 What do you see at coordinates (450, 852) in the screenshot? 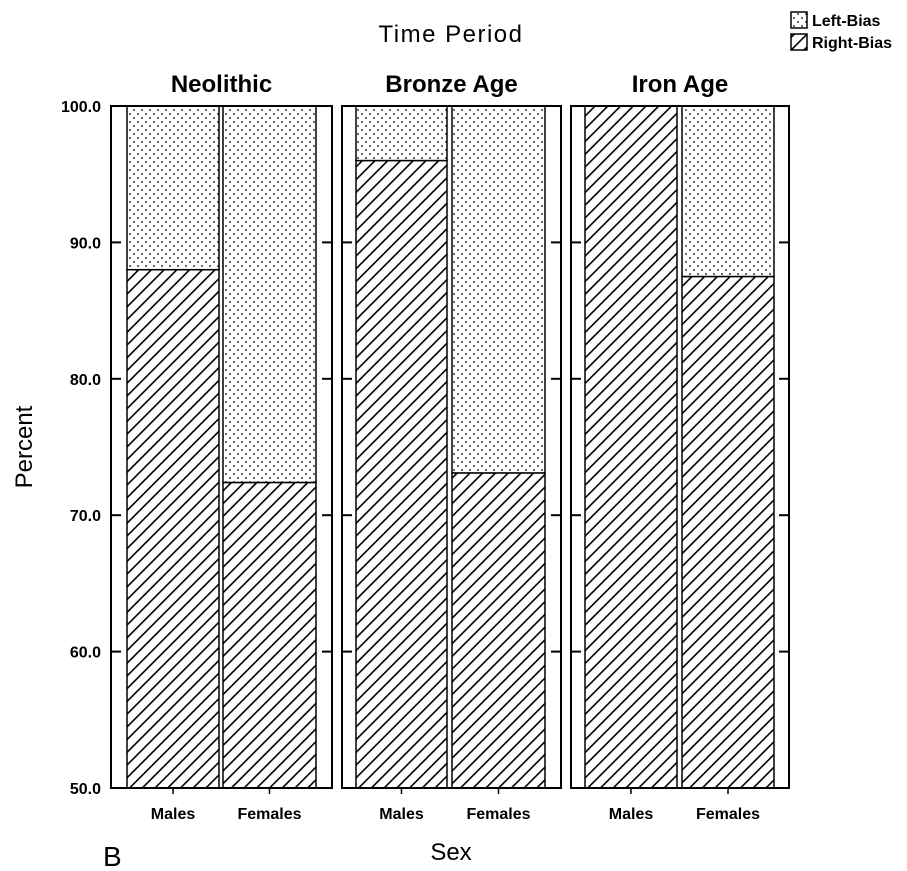
I see `x-axis-label: Sex` at bounding box center [450, 852].